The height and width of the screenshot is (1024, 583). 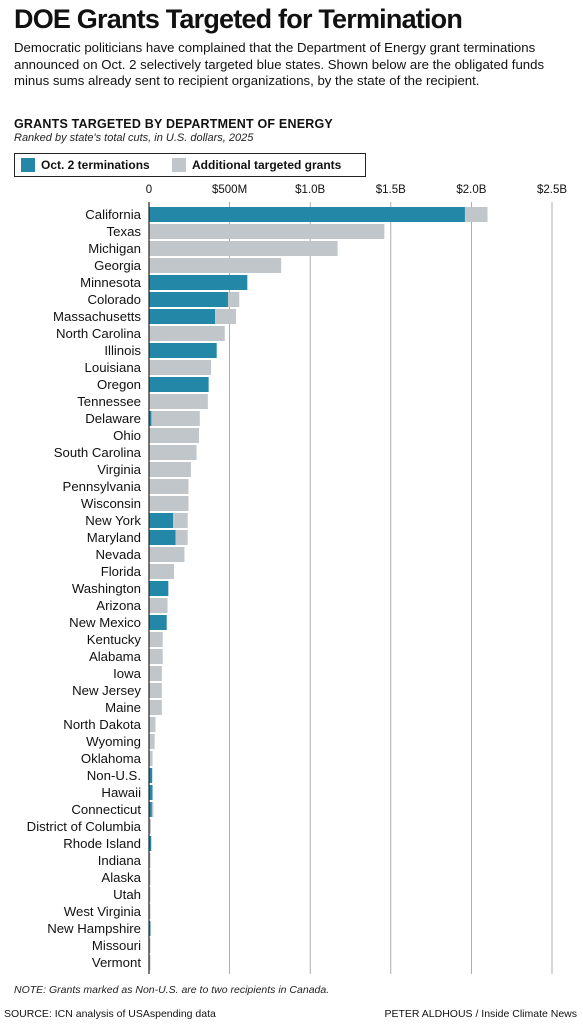 I want to click on y-category-label: New York, so click(x=113, y=520).